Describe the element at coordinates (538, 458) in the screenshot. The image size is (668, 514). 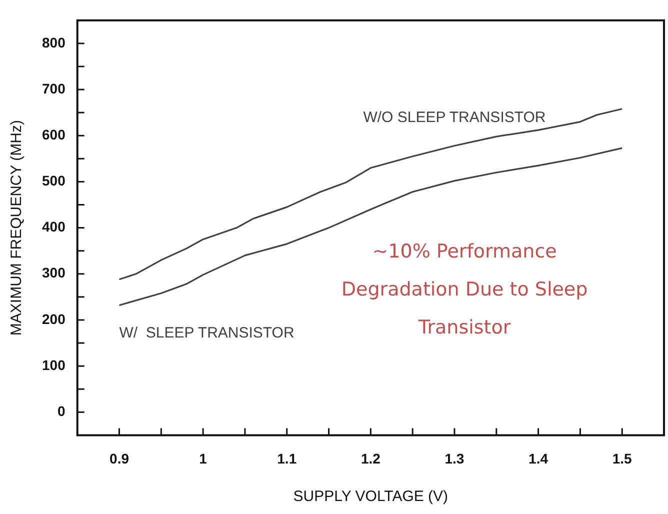
I see `x-tick-label: 1.4` at that location.